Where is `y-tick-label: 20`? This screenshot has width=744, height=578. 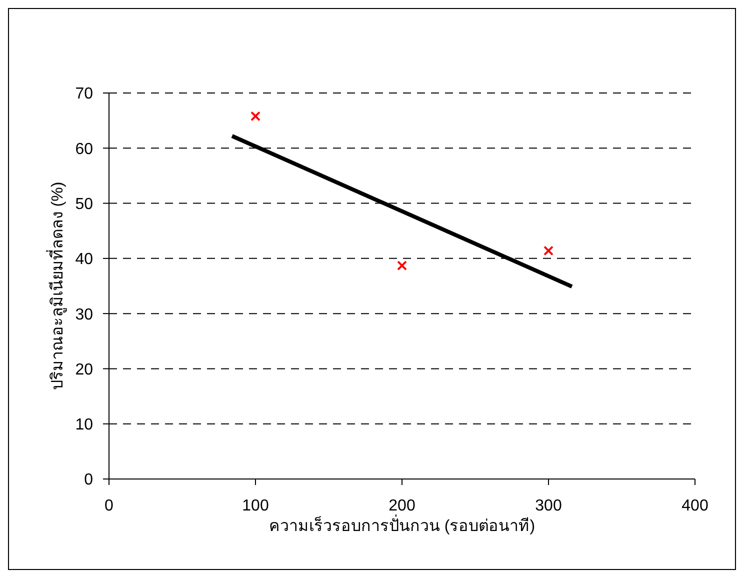 y-tick-label: 20 is located at coordinates (84, 369).